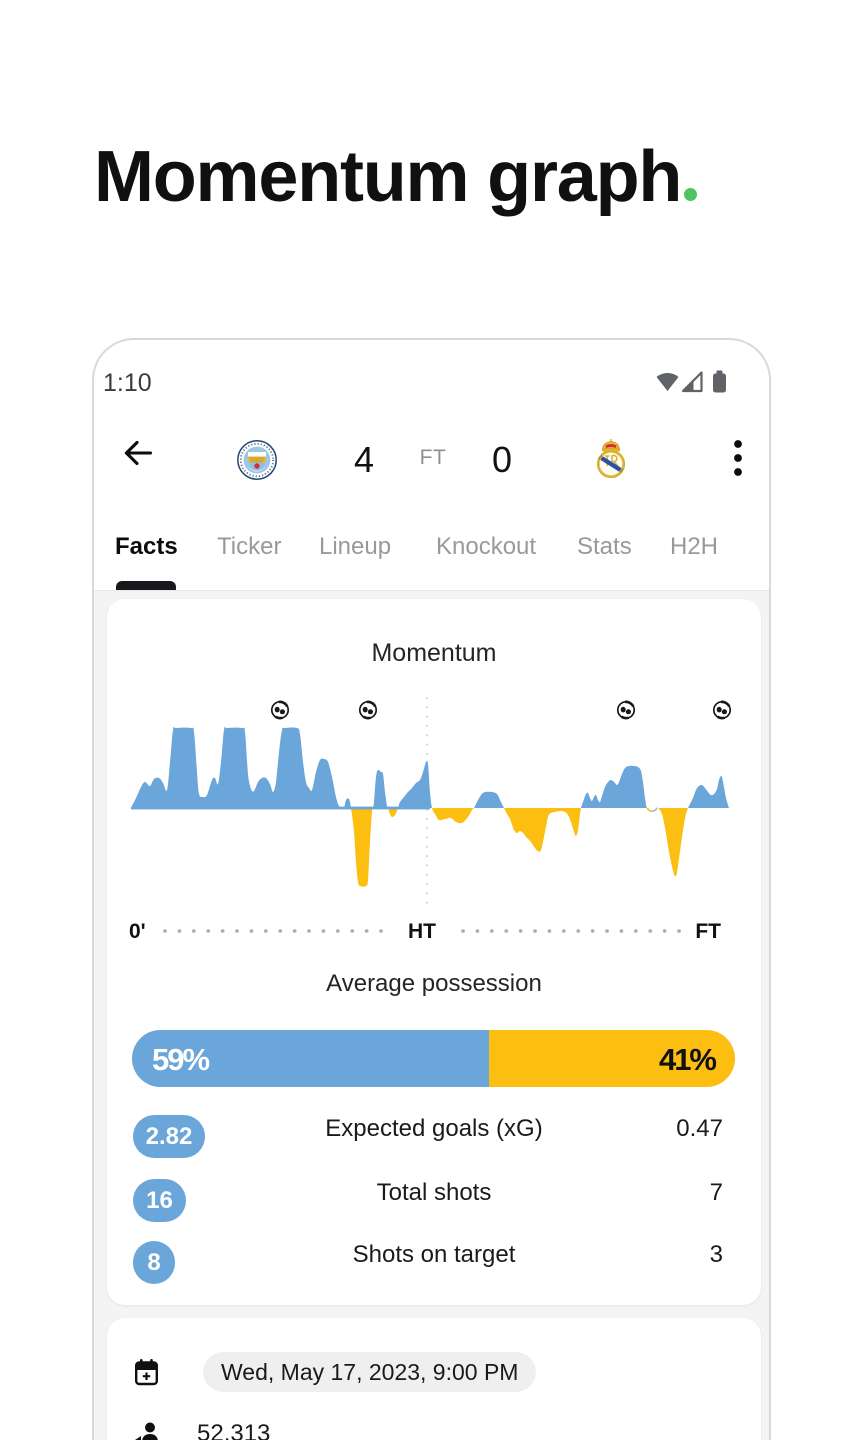 The height and width of the screenshot is (1440, 864). What do you see at coordinates (422, 931) in the screenshot?
I see `svg-text: HT` at bounding box center [422, 931].